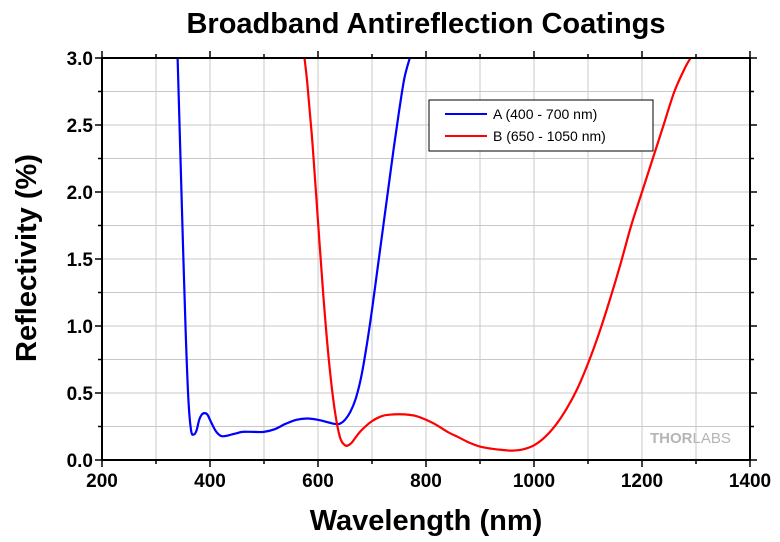  Describe the element at coordinates (80, 59) in the screenshot. I see `y-tick-label: 3.0` at that location.